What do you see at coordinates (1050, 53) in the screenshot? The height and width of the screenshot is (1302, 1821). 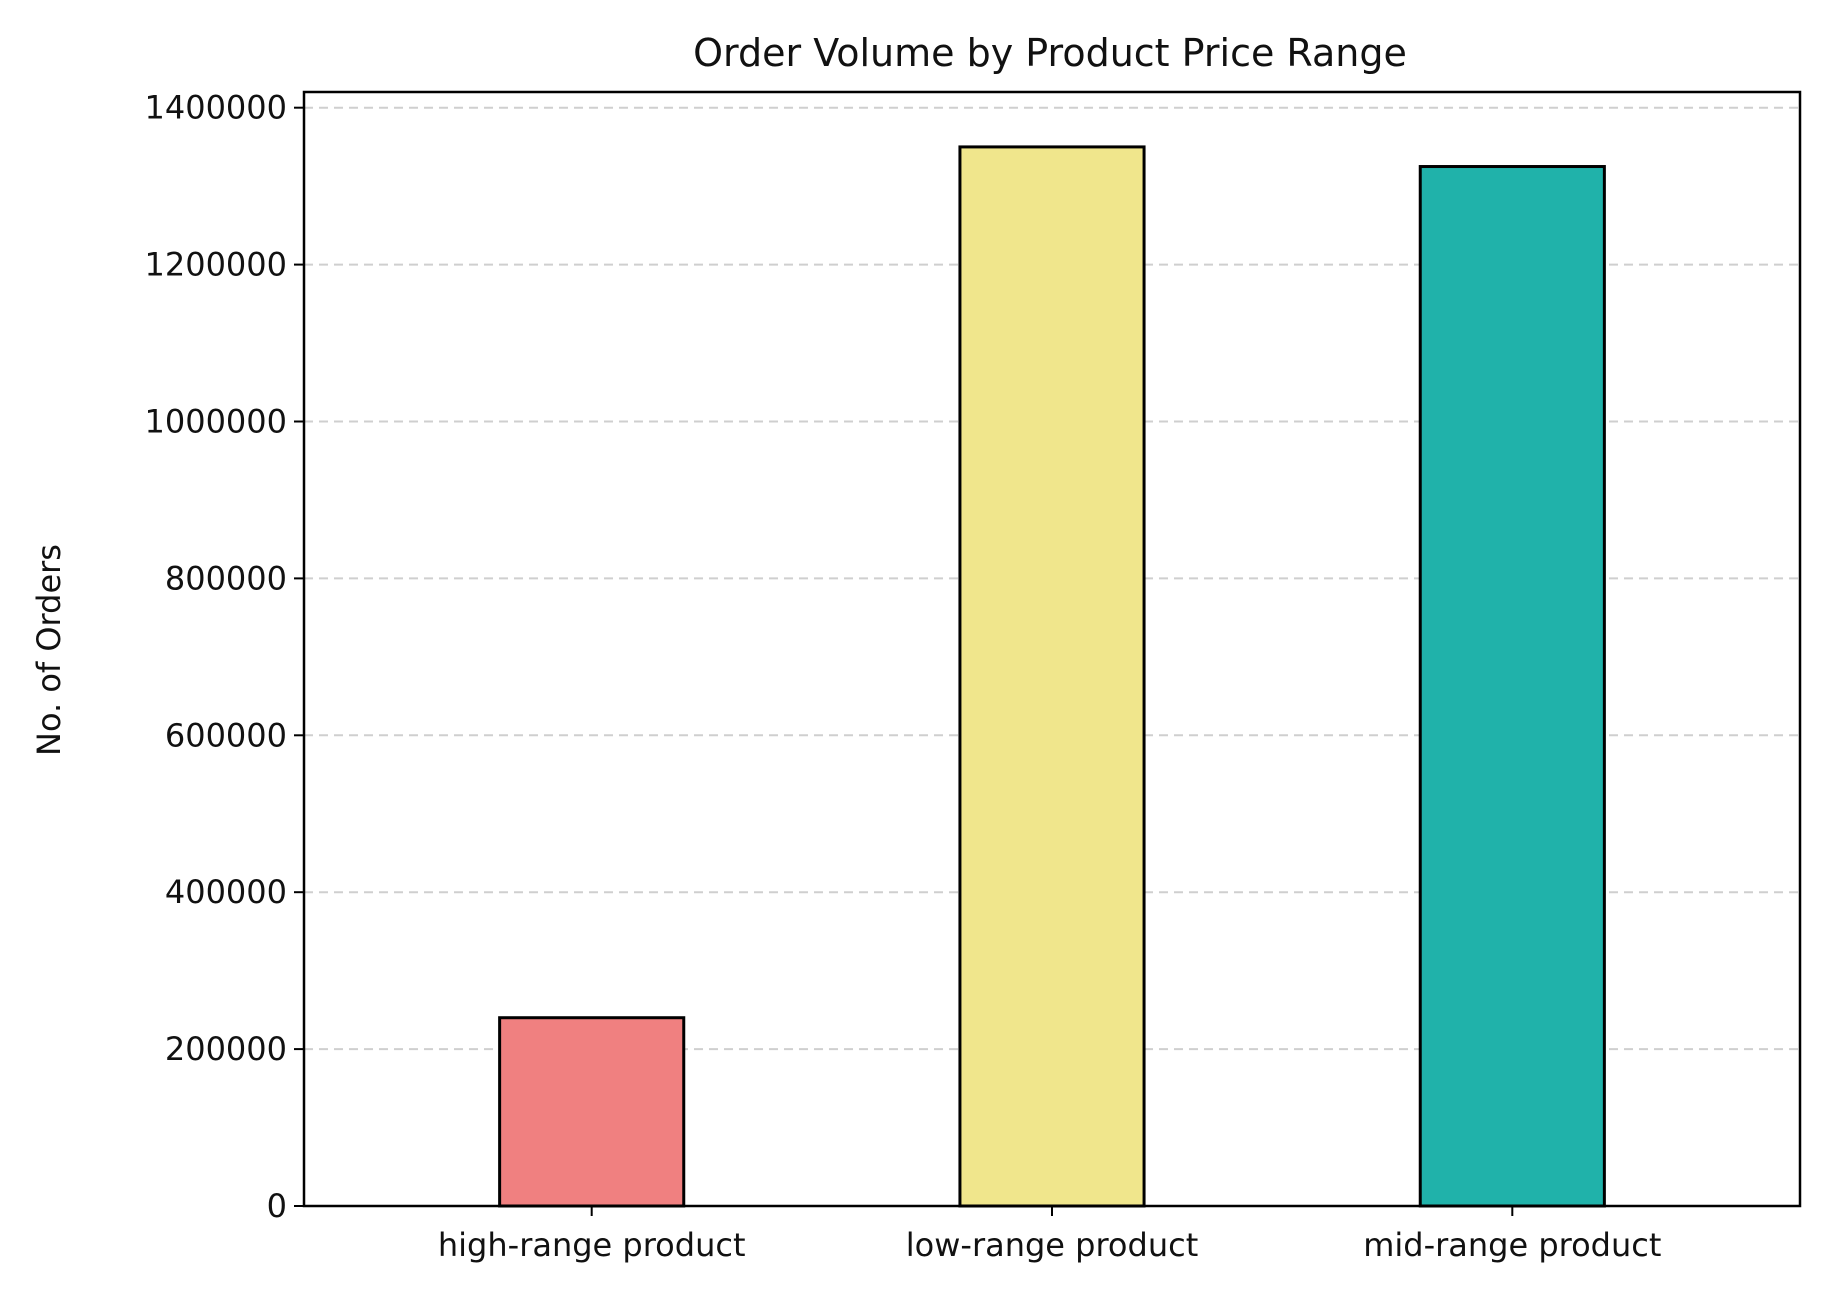 I see `chart-title: Order Volume by Product Price Range` at bounding box center [1050, 53].